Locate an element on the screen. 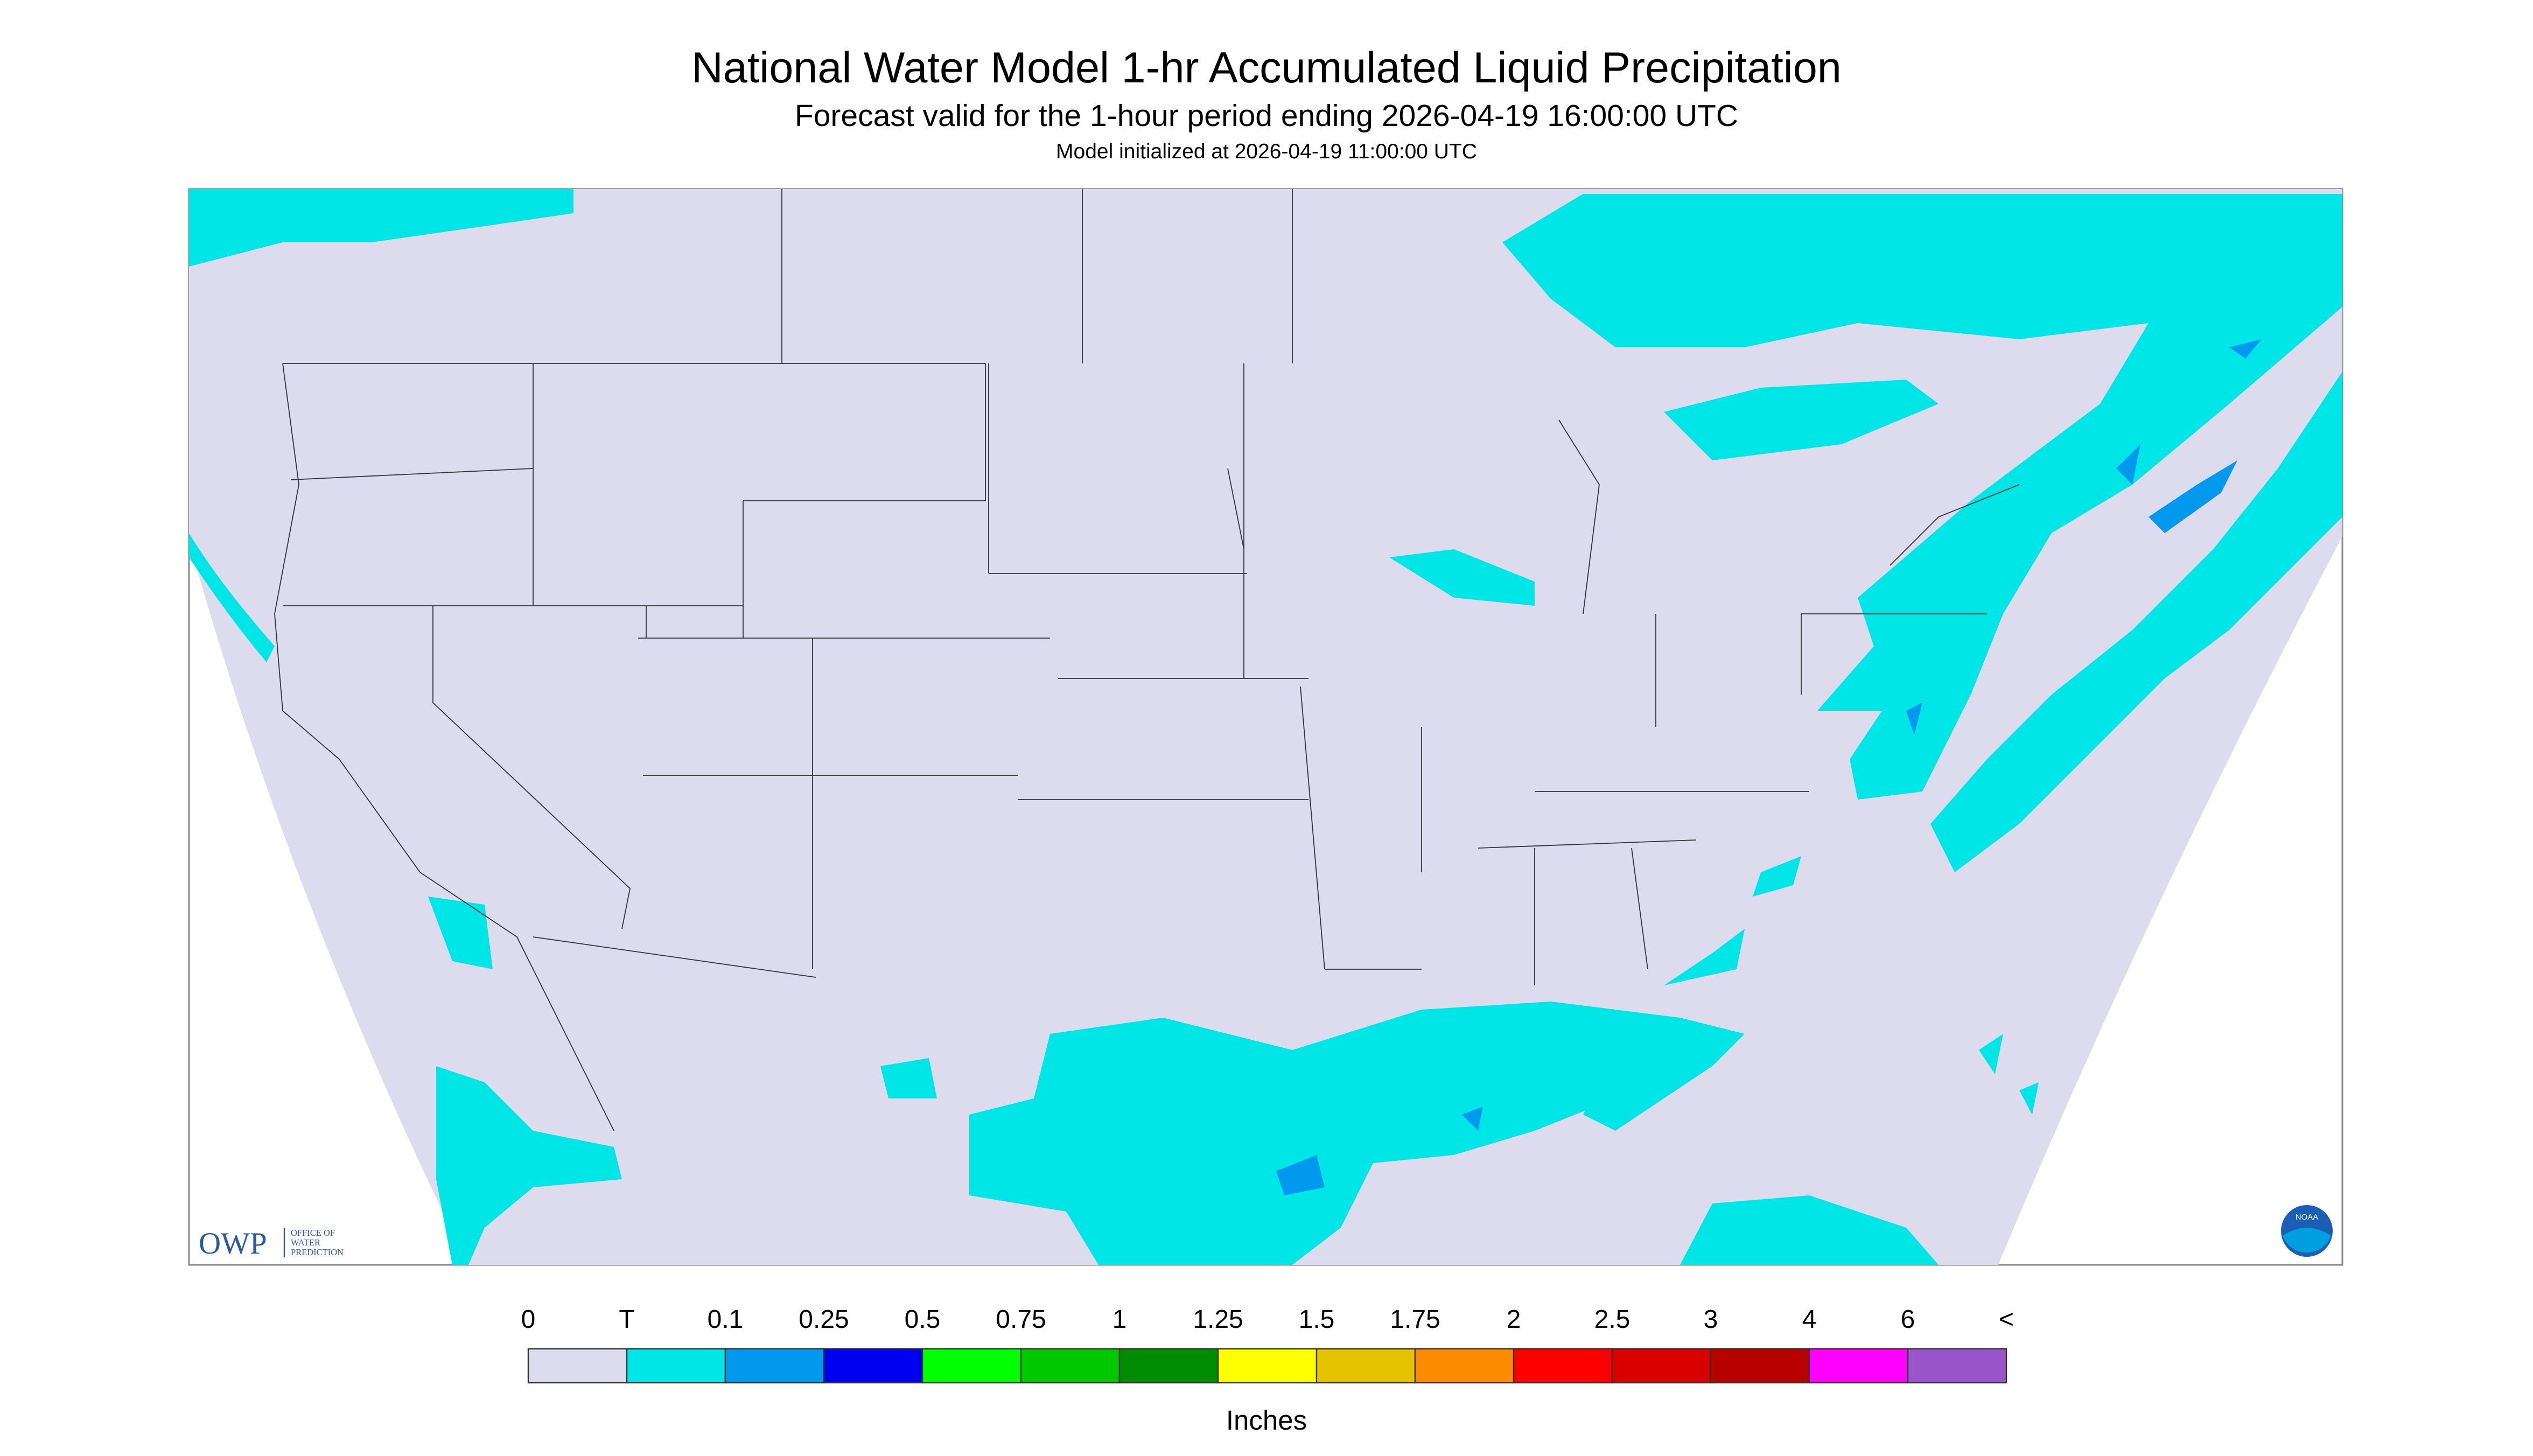 This screenshot has width=2533, height=1456. owp-logo: OWP OFFICE OF WATER PREDICTION is located at coordinates (271, 1244).